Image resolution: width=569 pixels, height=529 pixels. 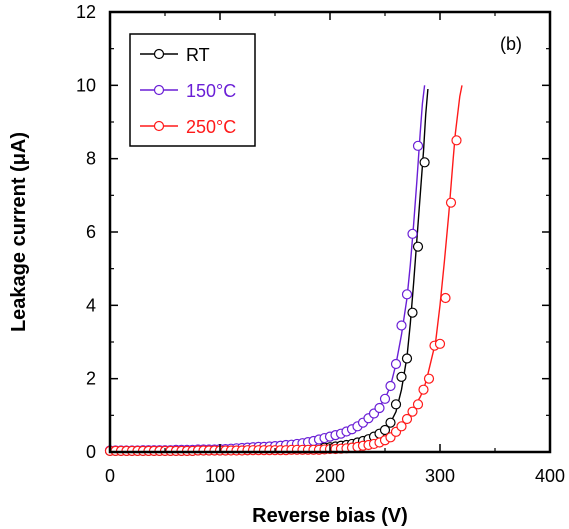 I want to click on legend-entry: 150°C, so click(x=211, y=91).